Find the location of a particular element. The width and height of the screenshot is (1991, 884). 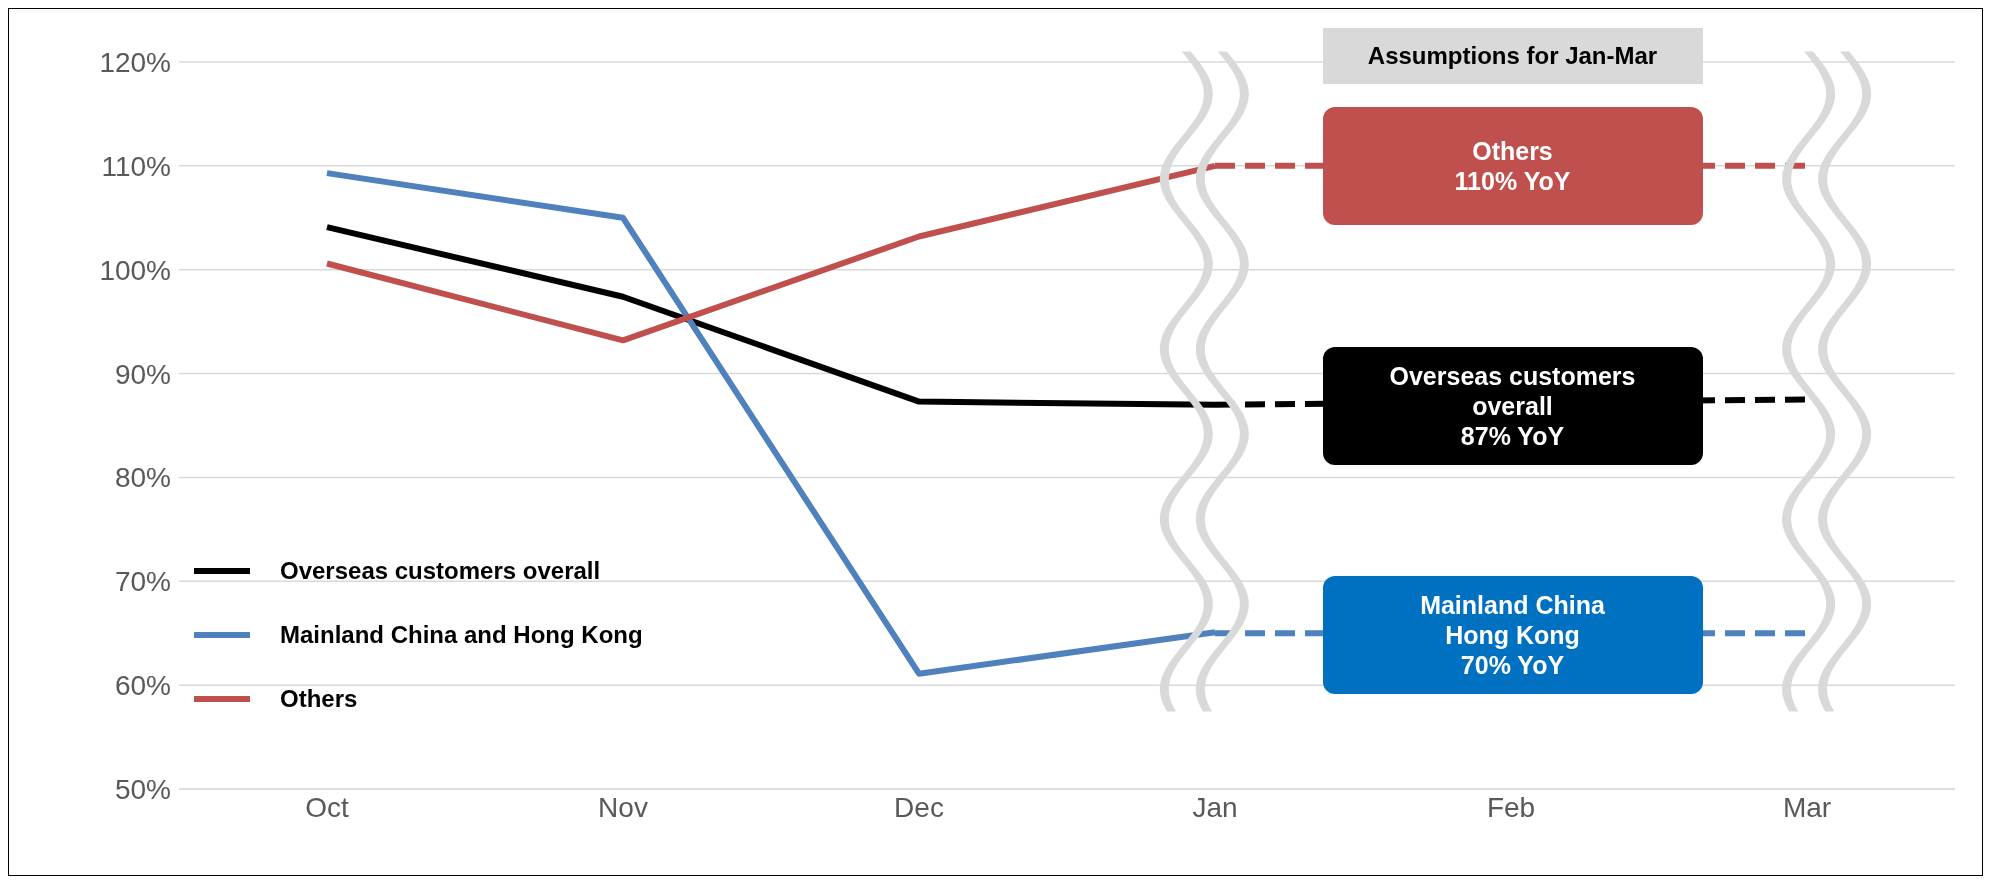

x-tick-label: Jan is located at coordinates (1215, 807).